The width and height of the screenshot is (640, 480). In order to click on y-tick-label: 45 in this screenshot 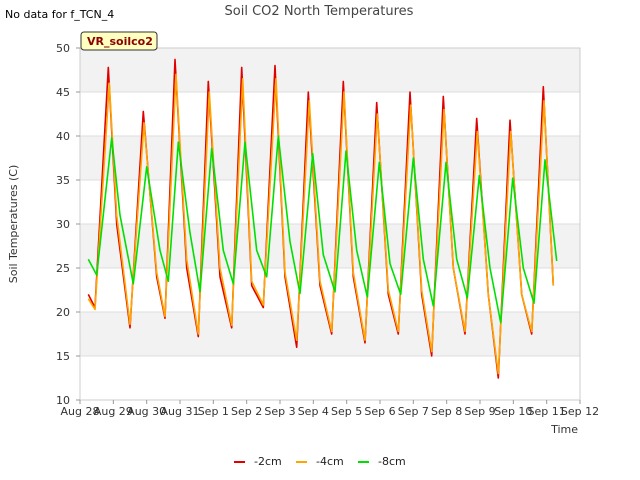, I will do `click(63, 92)`.